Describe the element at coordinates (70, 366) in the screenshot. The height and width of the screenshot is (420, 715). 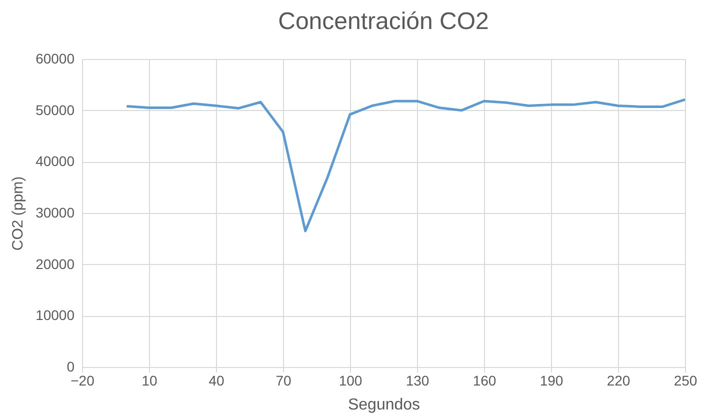
I see `y-tick-label: 0` at that location.